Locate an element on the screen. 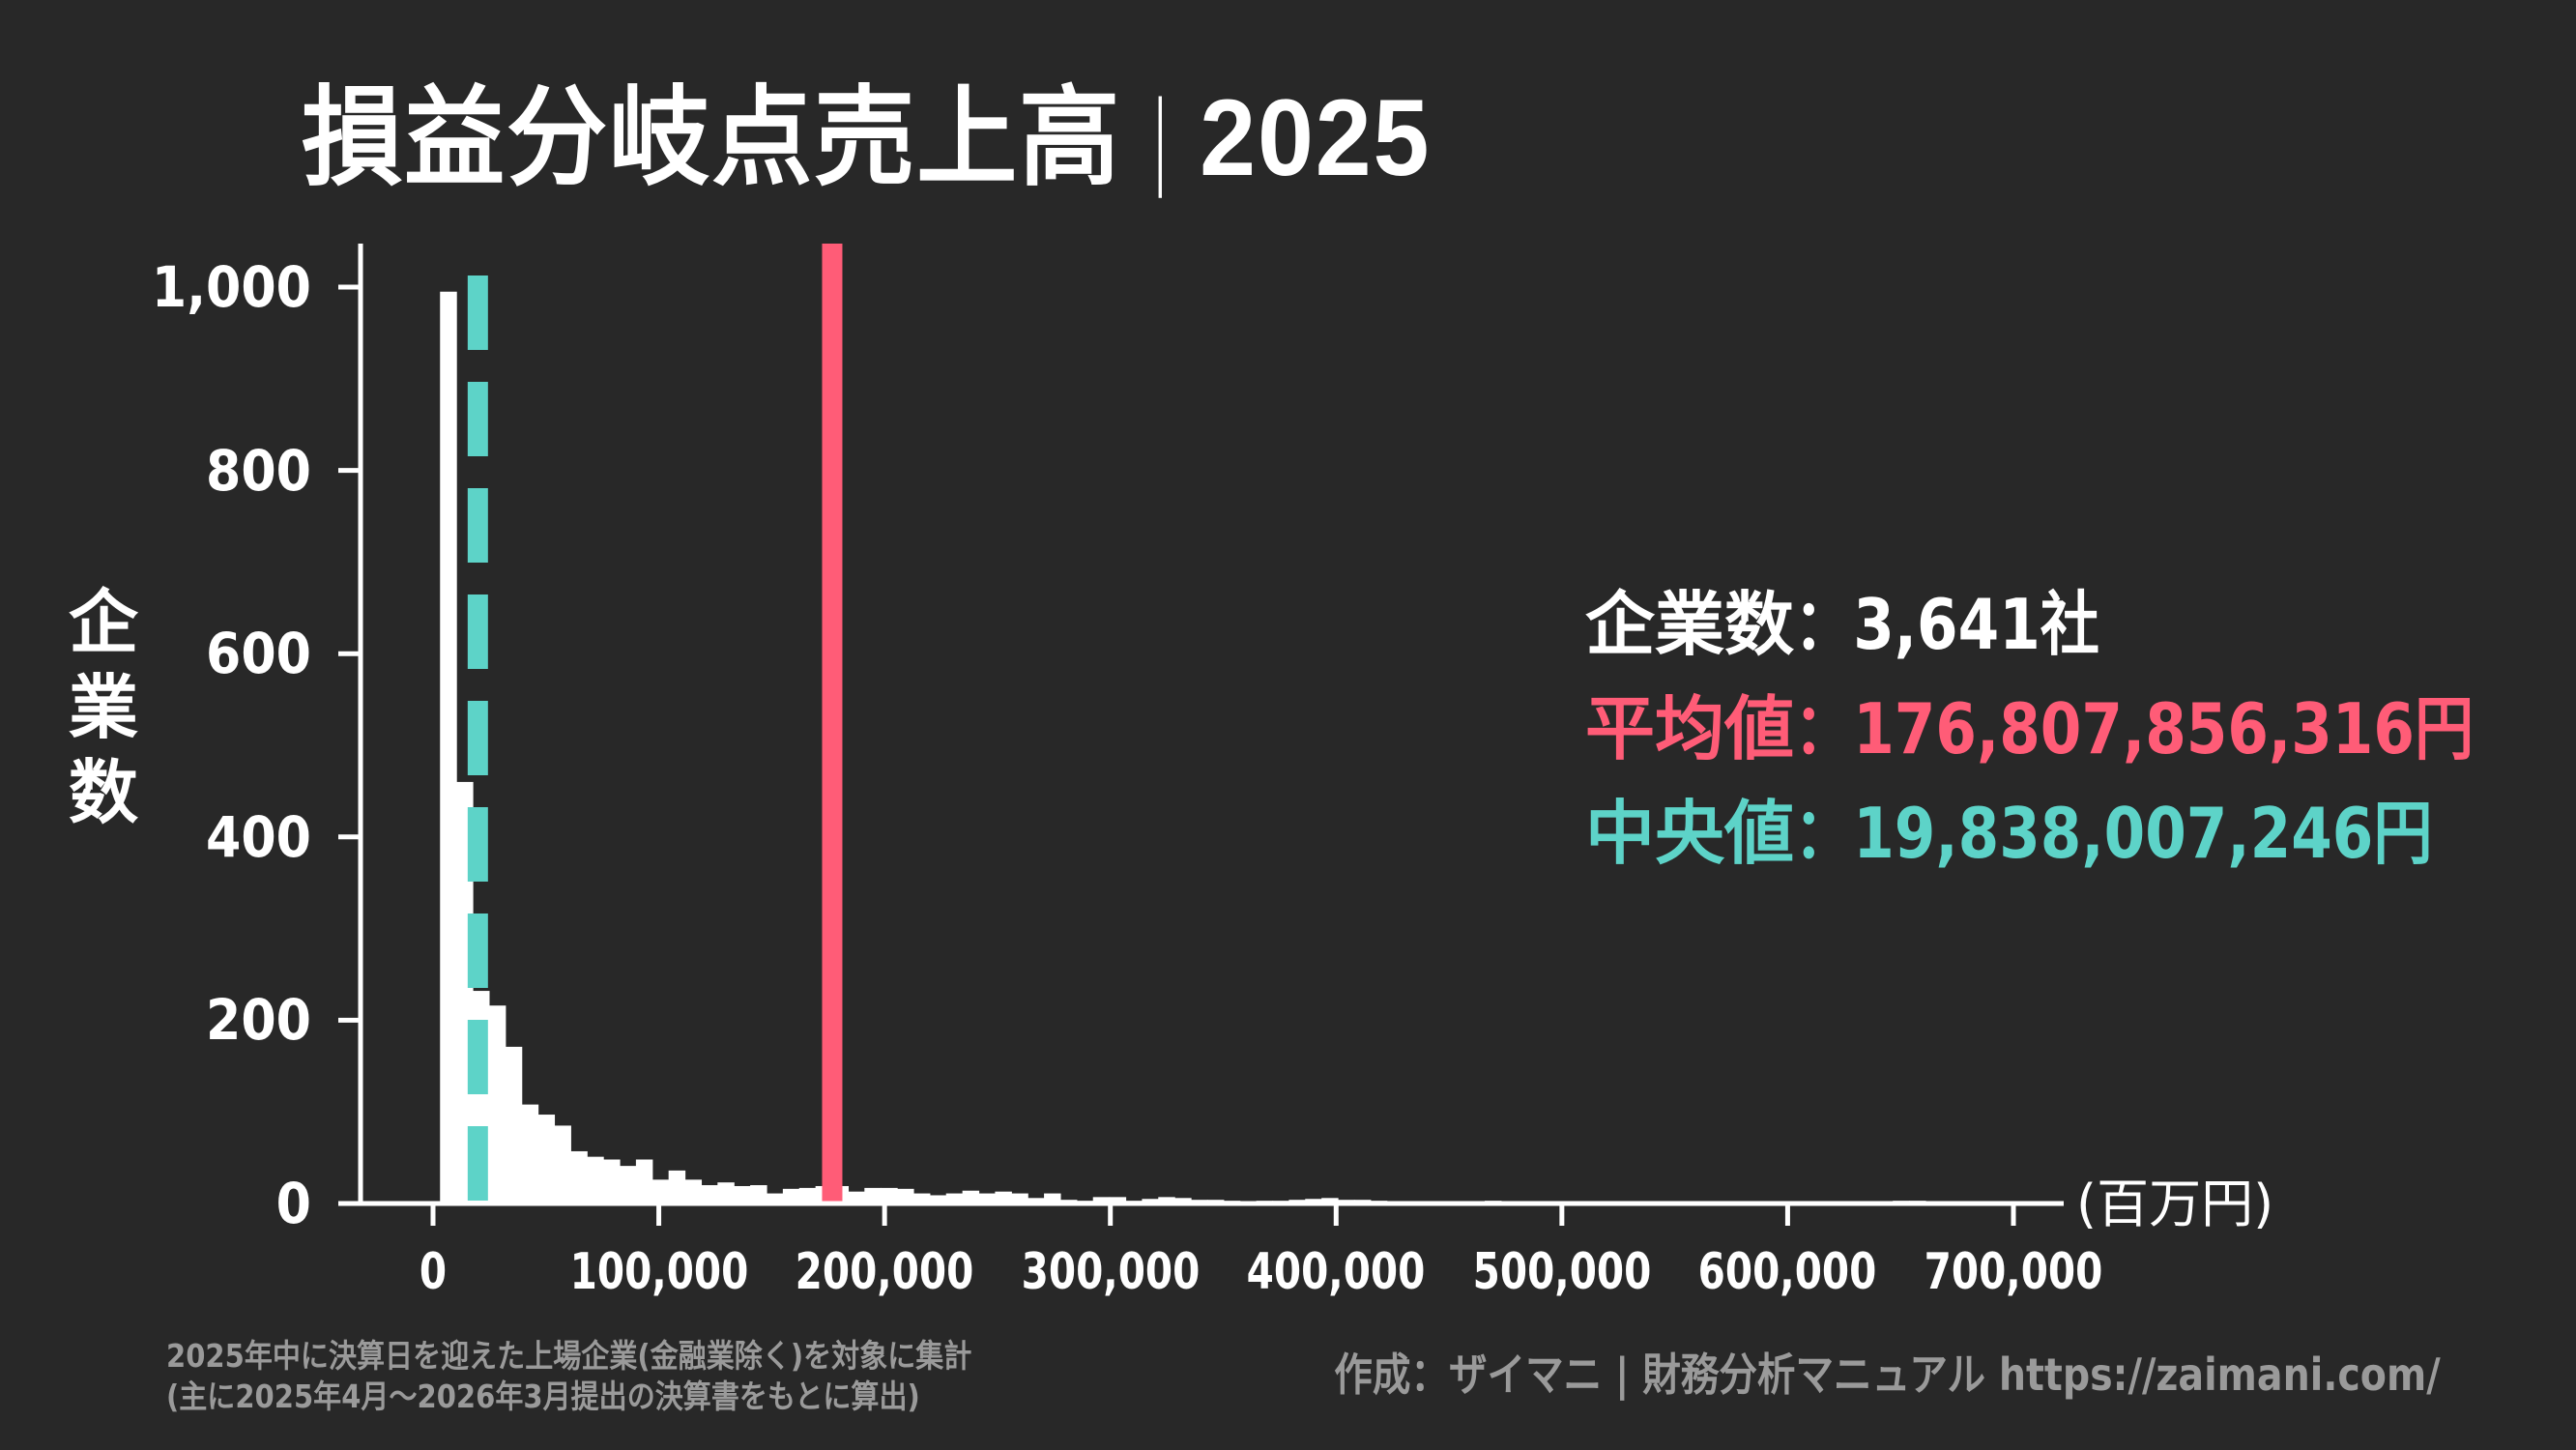  stat-median: 中央値 ：19,838,007,246円 is located at coordinates (2080, 833).